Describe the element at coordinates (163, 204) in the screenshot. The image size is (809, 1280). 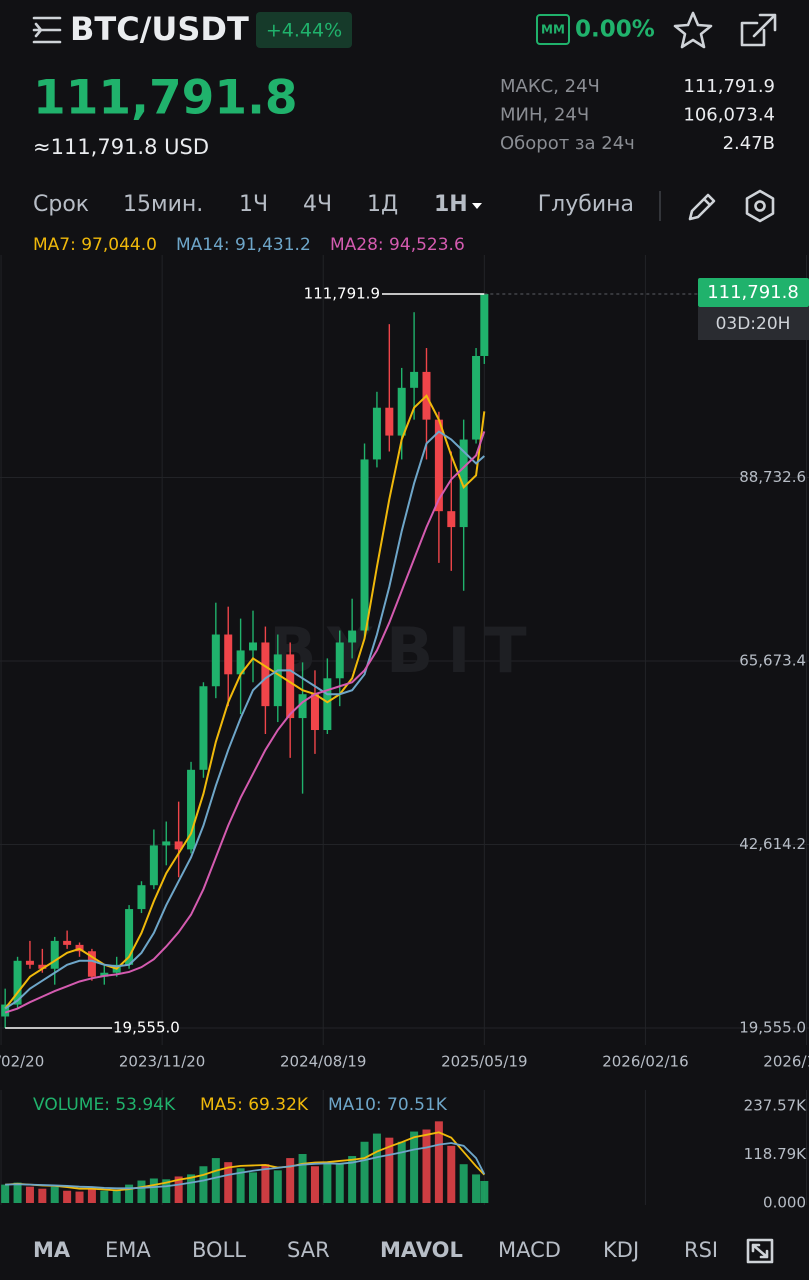
I see `timeframe: 15мин.` at that location.